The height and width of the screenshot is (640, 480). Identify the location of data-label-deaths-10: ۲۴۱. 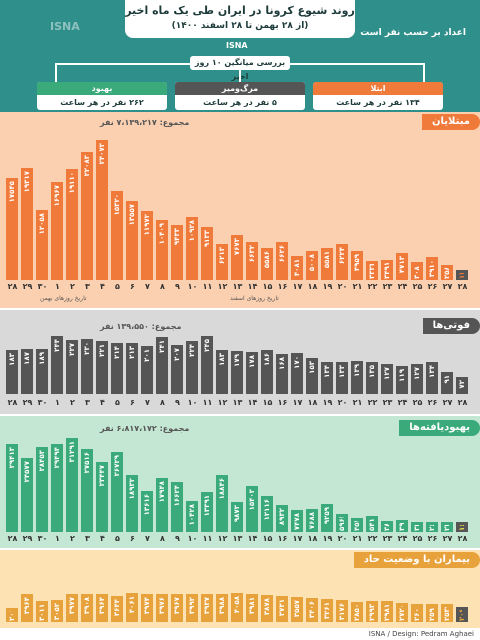
(162, 346).